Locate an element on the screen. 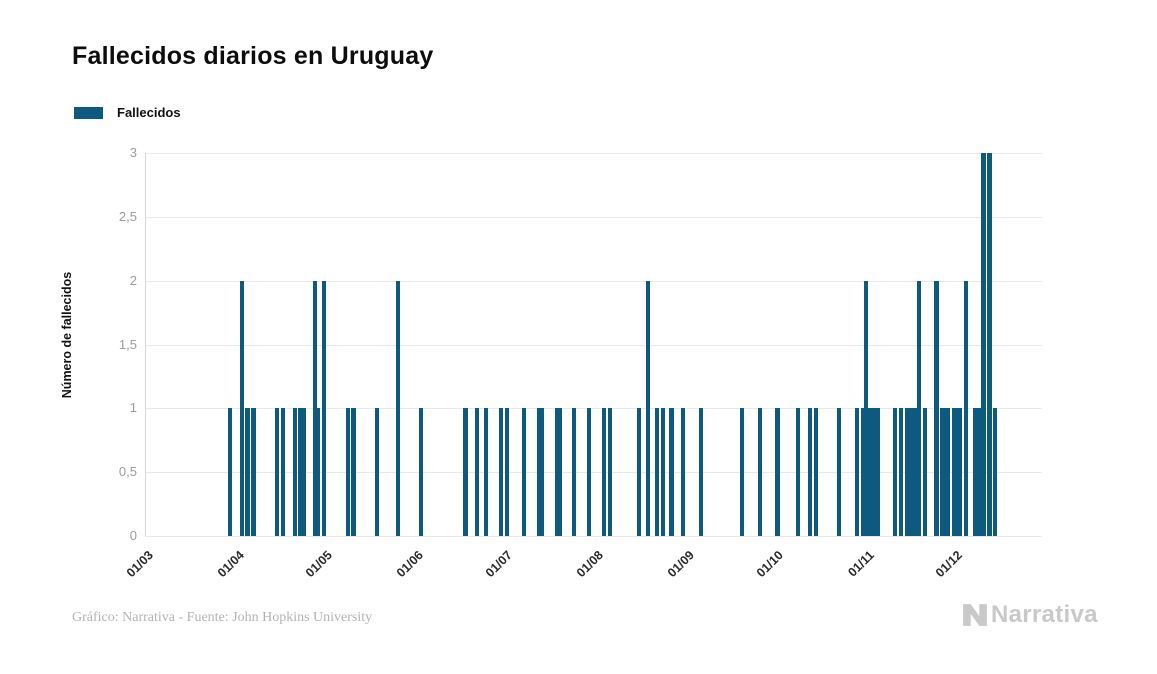  legend-label: Fallecidos is located at coordinates (149, 112).